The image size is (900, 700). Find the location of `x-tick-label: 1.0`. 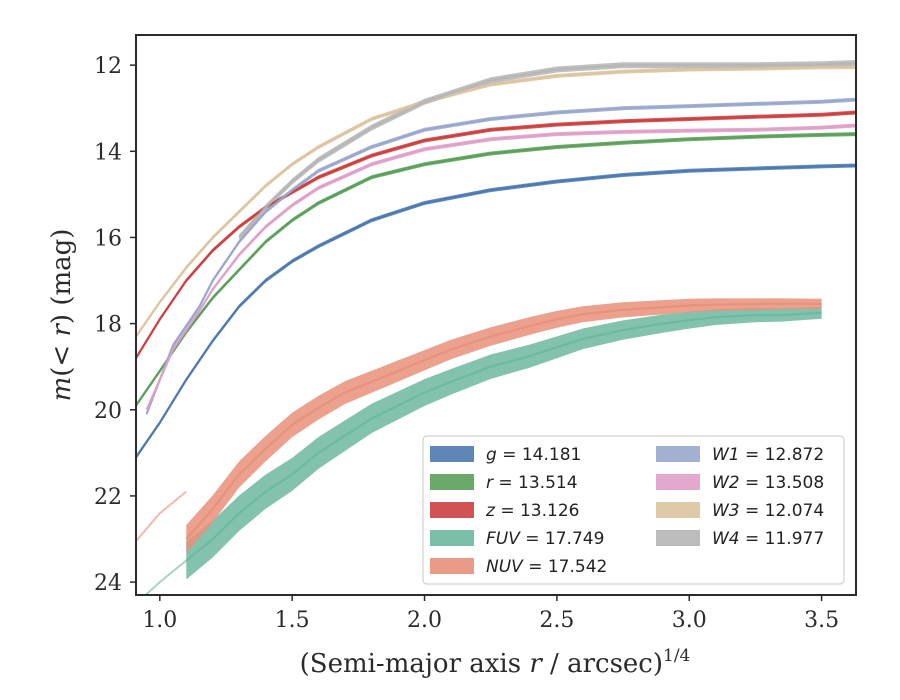

x-tick-label: 1.0 is located at coordinates (159, 620).